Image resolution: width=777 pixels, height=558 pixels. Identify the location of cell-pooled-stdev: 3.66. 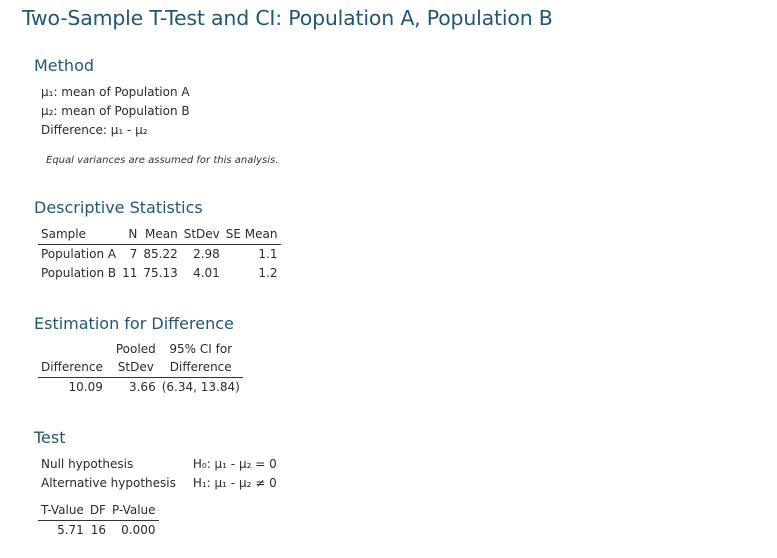
(142, 387).